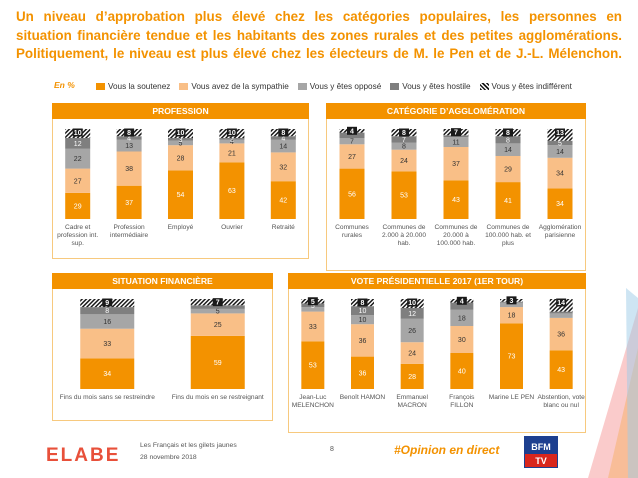  I want to click on legend-label: Vous y êtes indifférent, so click(531, 86).